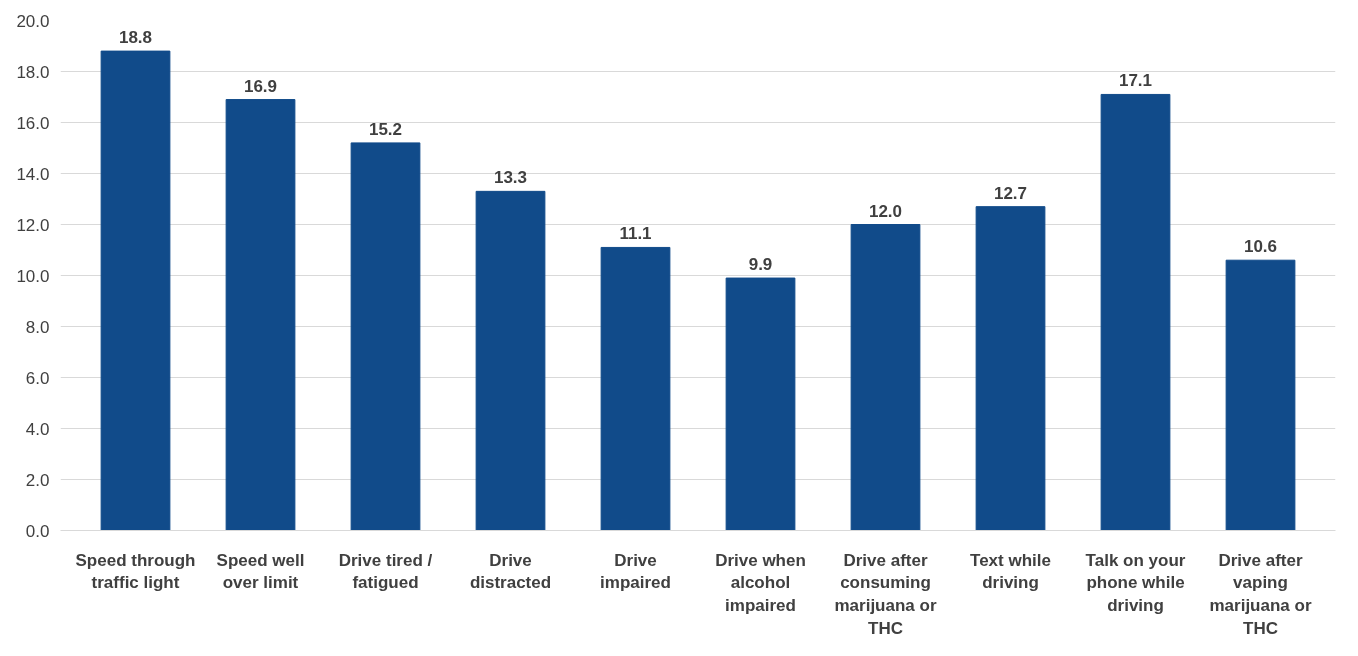  Describe the element at coordinates (37, 480) in the screenshot. I see `y-tick-label: 2.0` at that location.